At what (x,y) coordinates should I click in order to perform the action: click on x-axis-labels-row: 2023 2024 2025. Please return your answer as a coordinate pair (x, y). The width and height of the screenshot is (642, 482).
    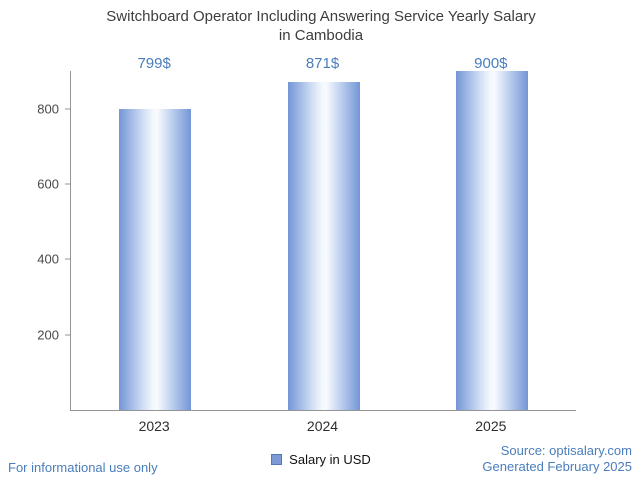
    Looking at the image, I should click on (322, 427).